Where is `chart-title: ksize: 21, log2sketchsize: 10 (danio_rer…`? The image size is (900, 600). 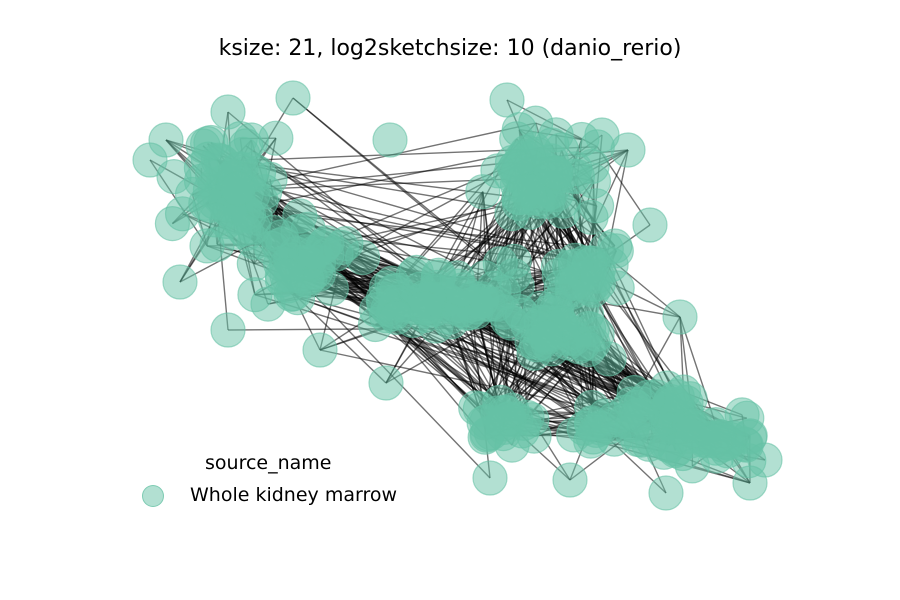
chart-title: ksize: 21, log2sketchsize: 10 (danio_rer… is located at coordinates (450, 48).